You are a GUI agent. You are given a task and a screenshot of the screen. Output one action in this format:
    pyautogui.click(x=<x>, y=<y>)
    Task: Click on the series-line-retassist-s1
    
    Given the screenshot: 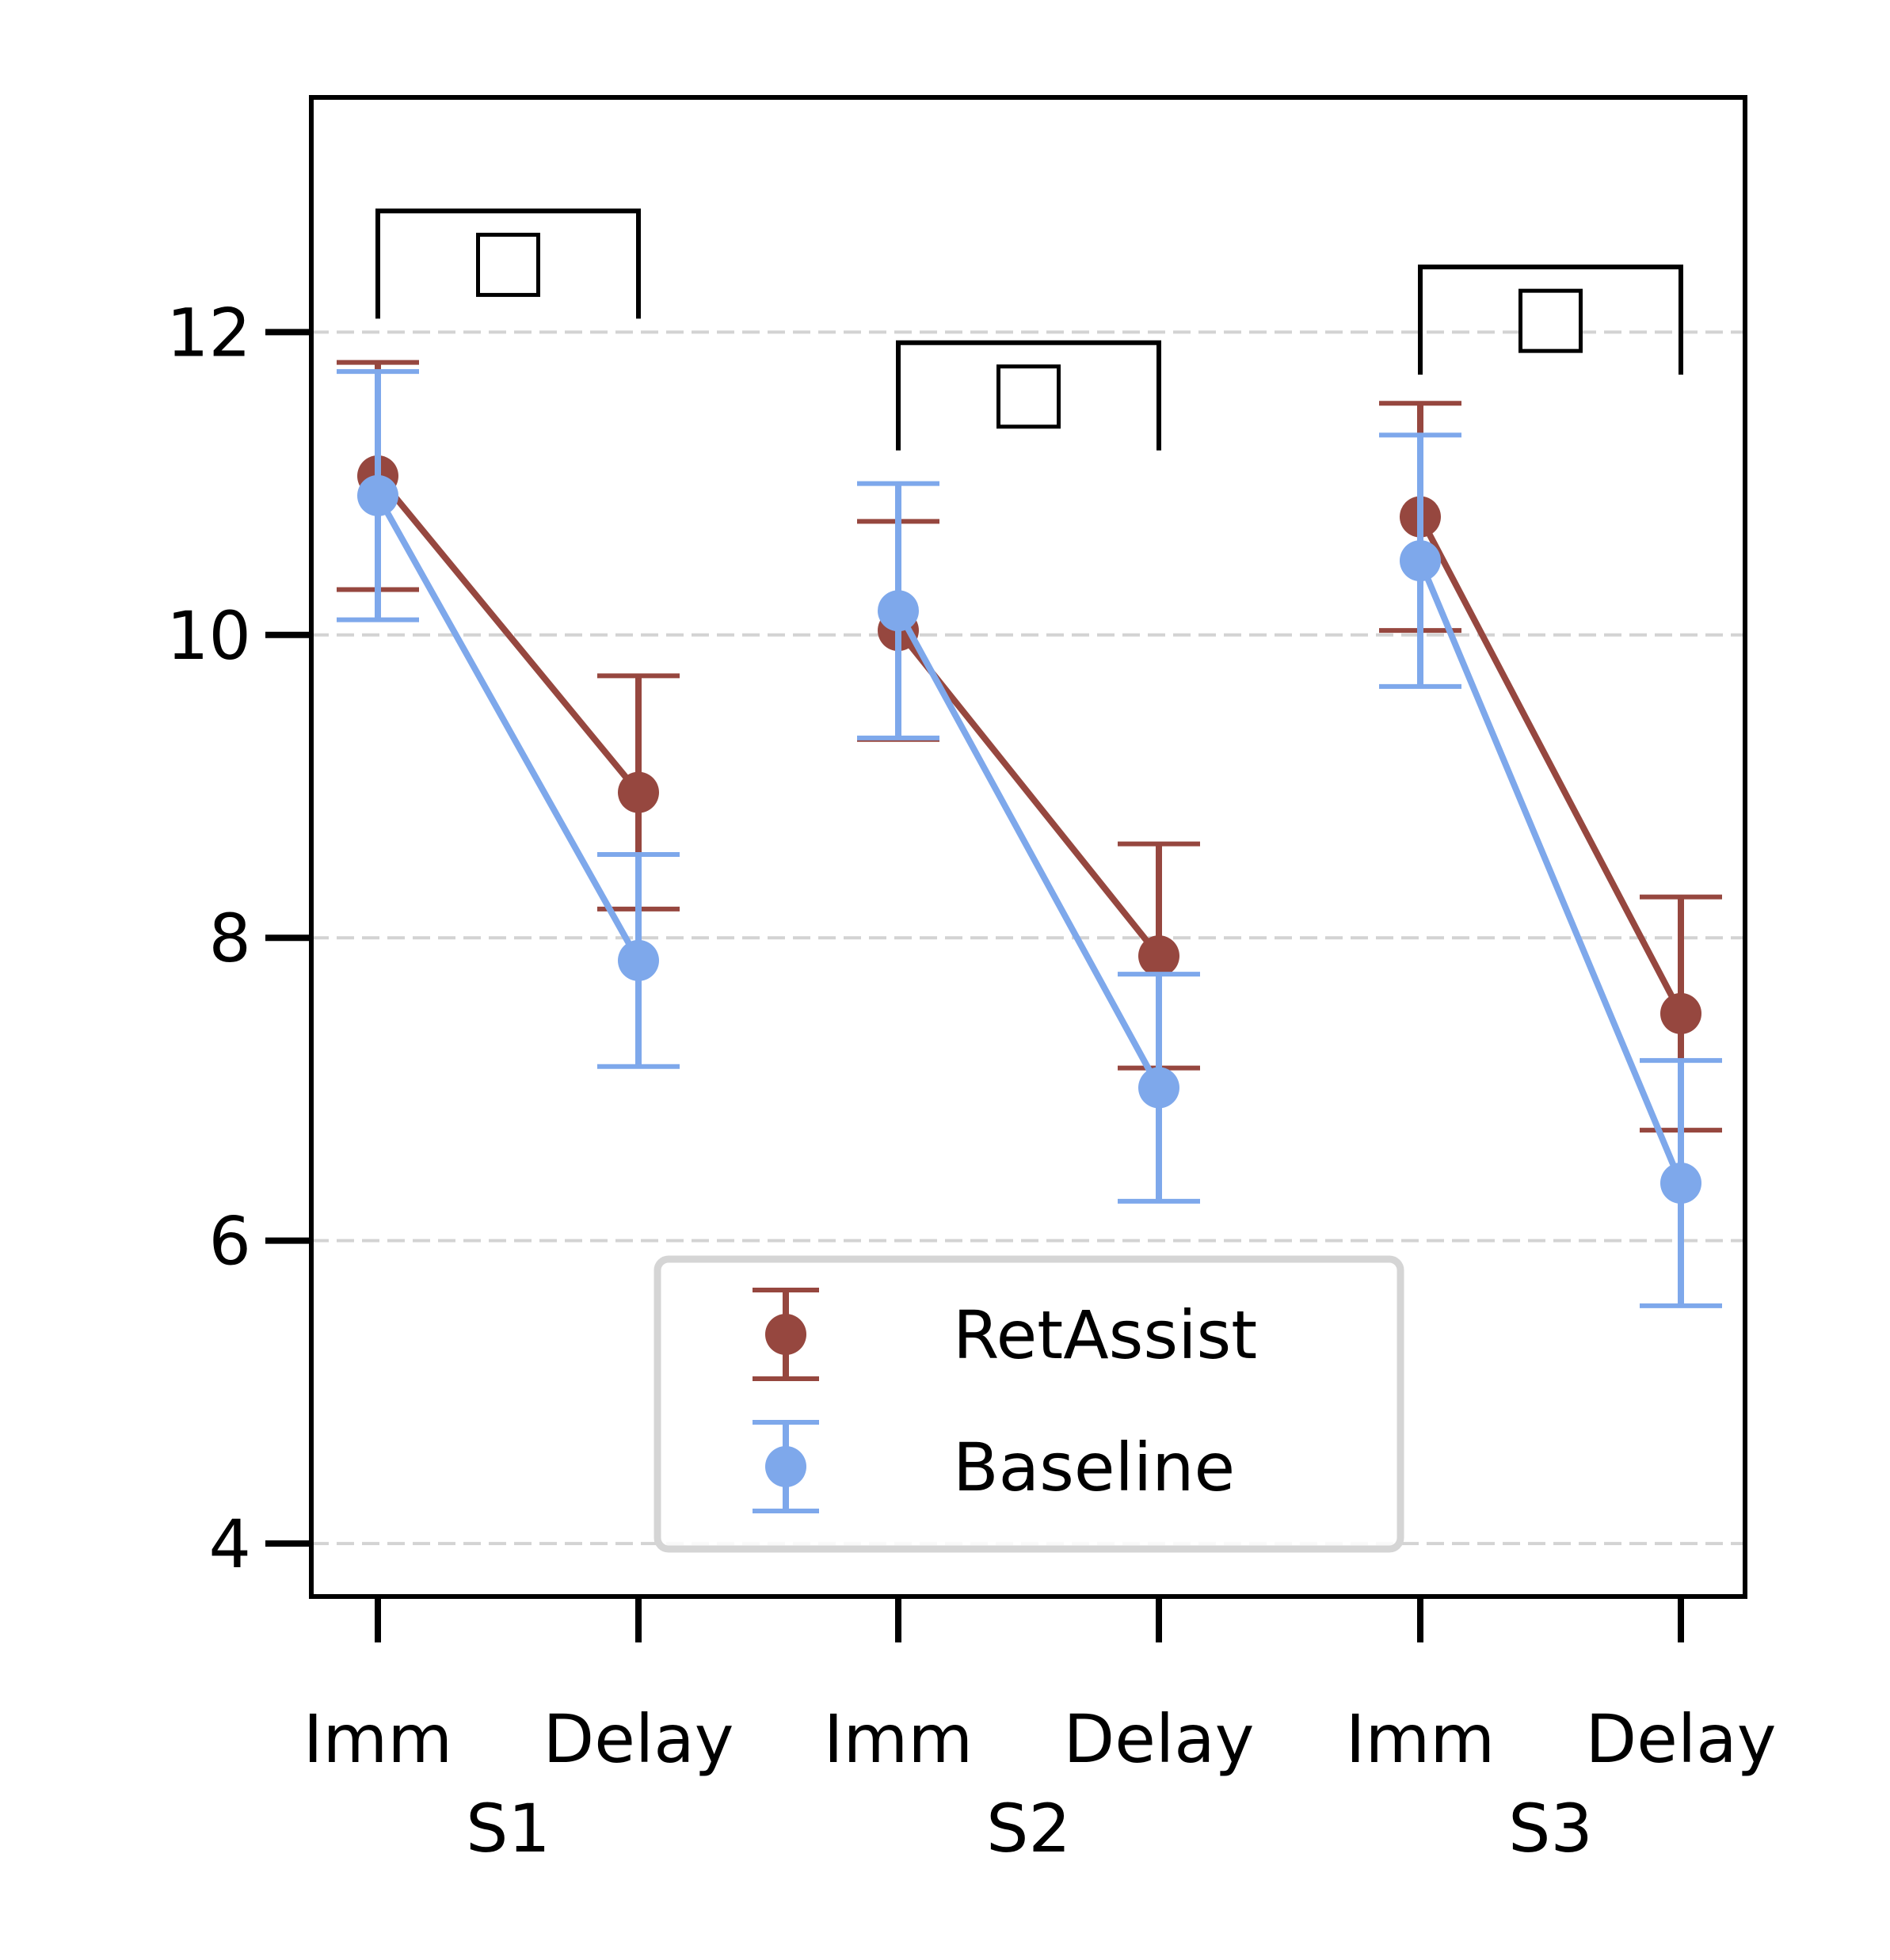 What is the action you would take?
    pyautogui.click(x=508, y=634)
    